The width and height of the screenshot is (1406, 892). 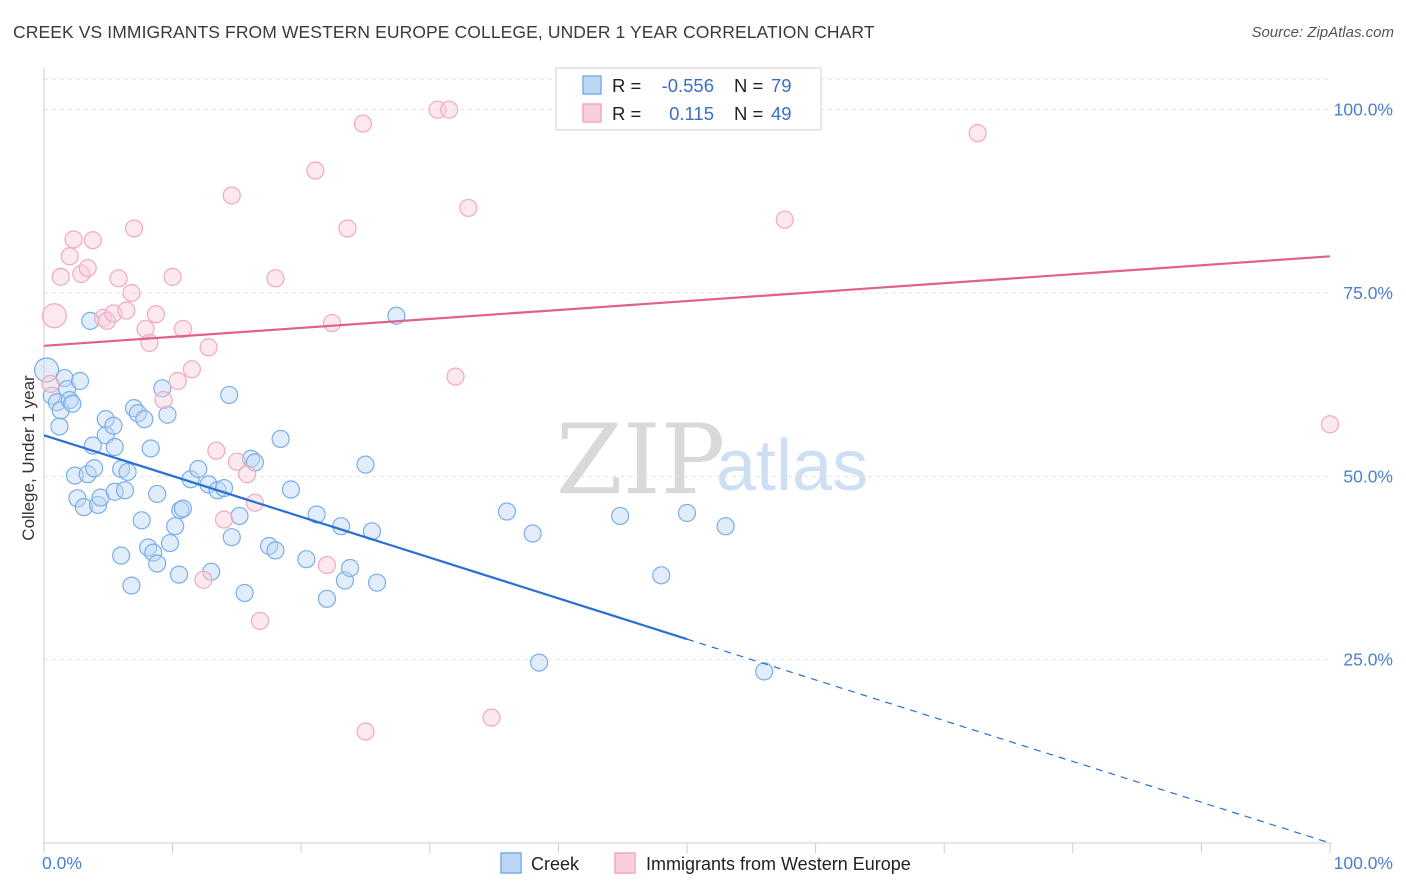 What do you see at coordinates (748, 113) in the screenshot?
I see `legend-n-label-western-europe: N =` at bounding box center [748, 113].